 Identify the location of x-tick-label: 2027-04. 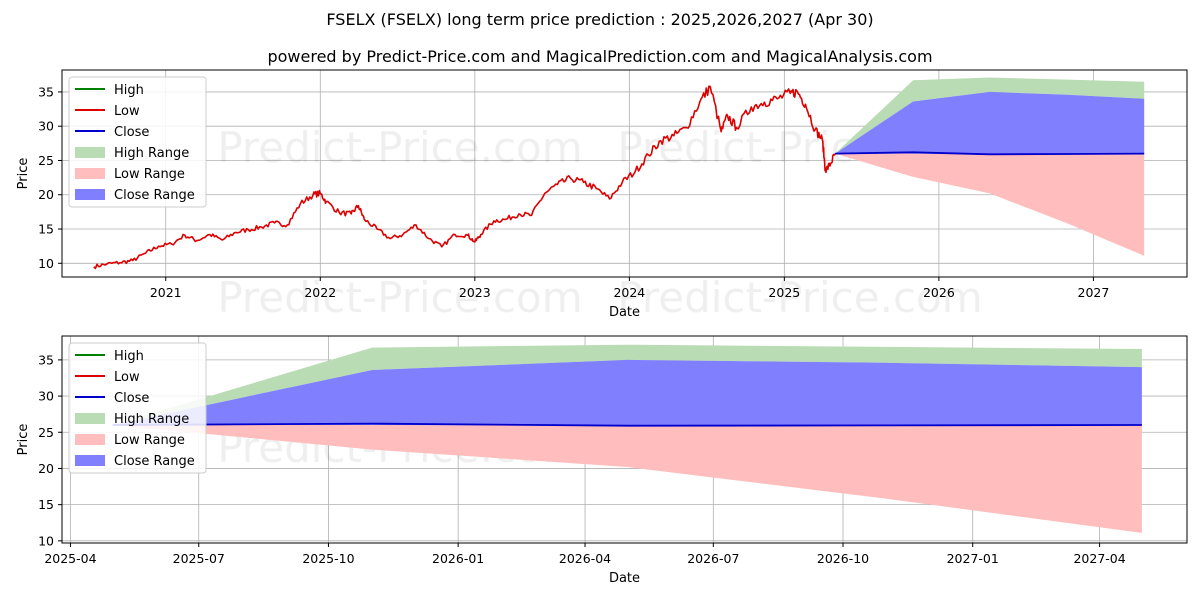
(1099, 558).